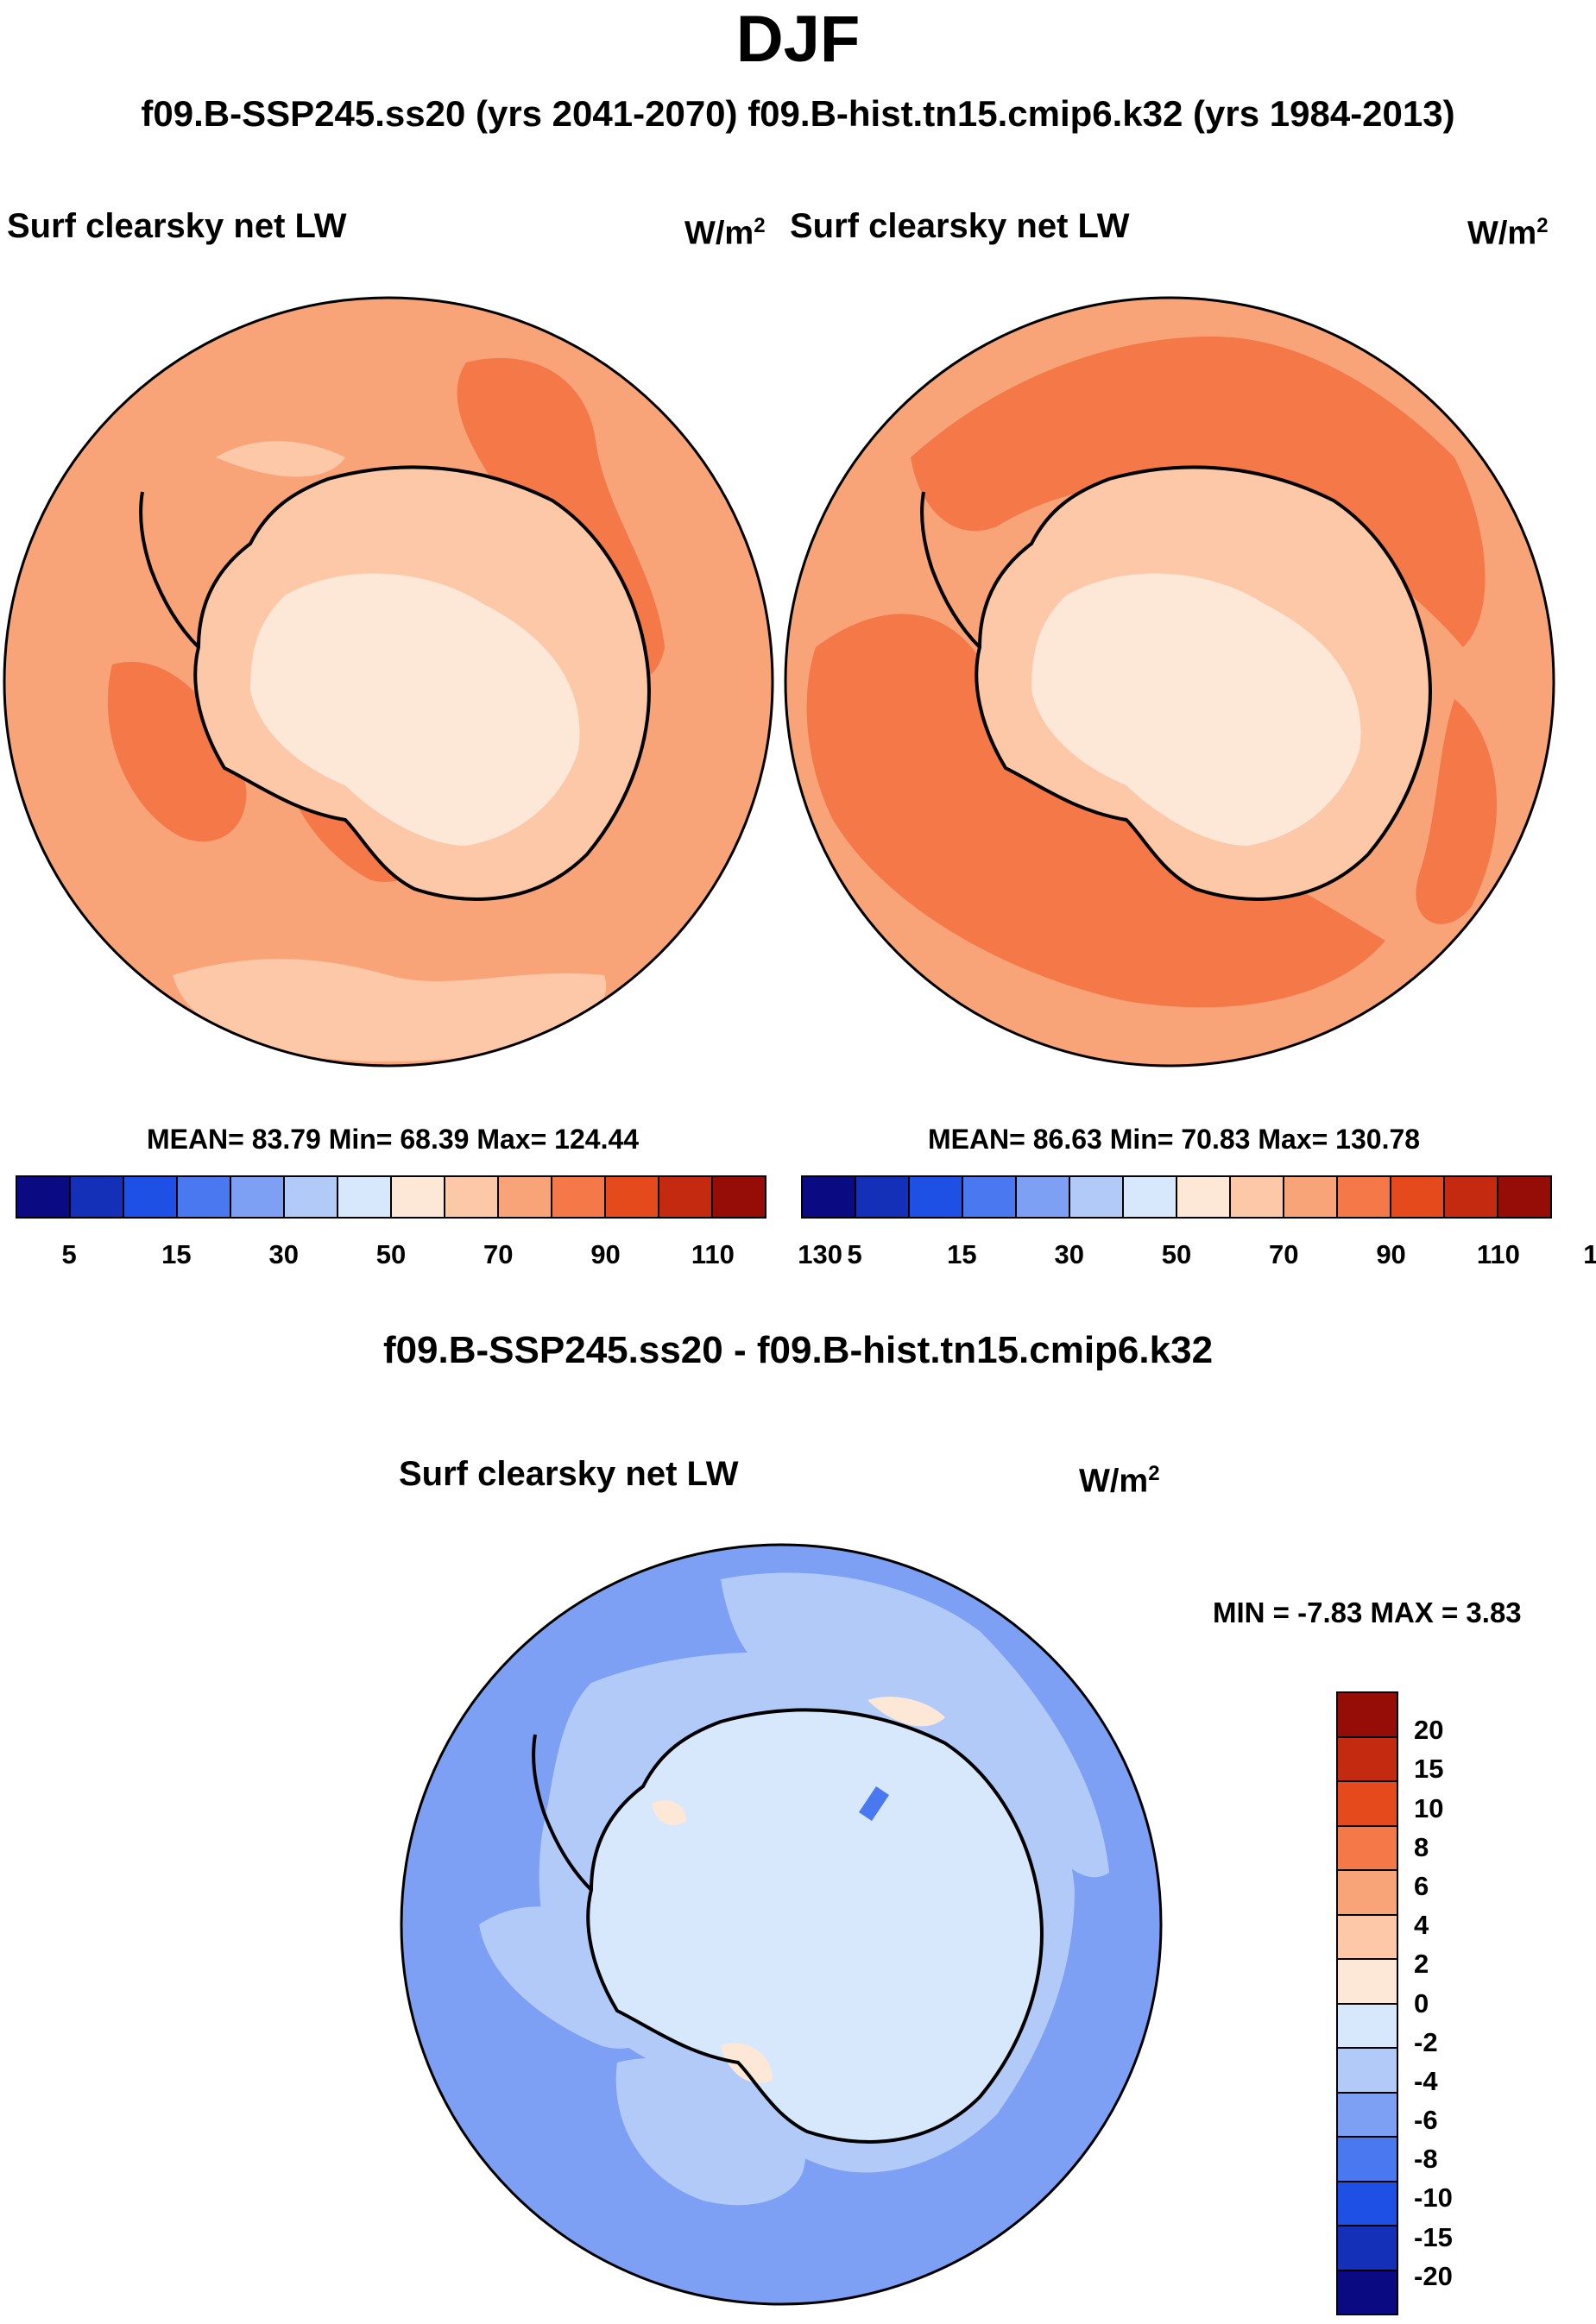  I want to click on panel1-colorbar, so click(391, 1197).